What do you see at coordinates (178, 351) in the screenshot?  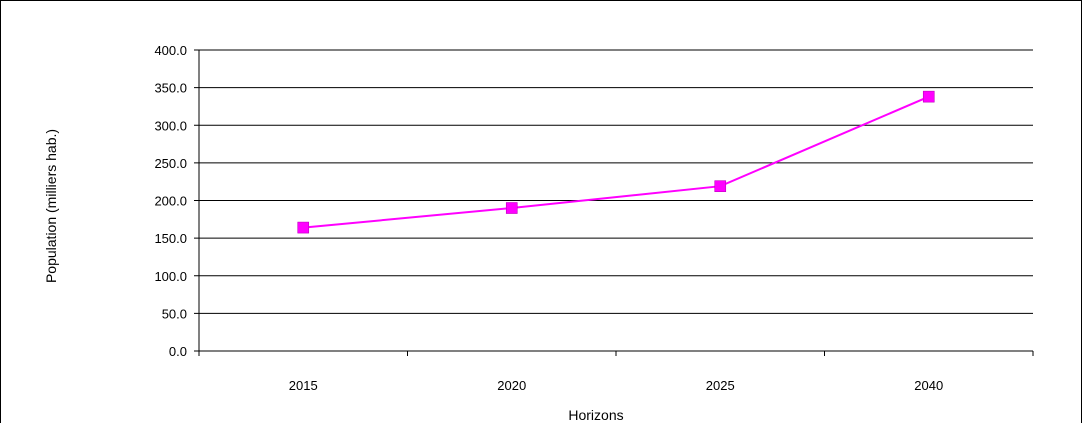 I see `y-tick-label: 0.0` at bounding box center [178, 351].